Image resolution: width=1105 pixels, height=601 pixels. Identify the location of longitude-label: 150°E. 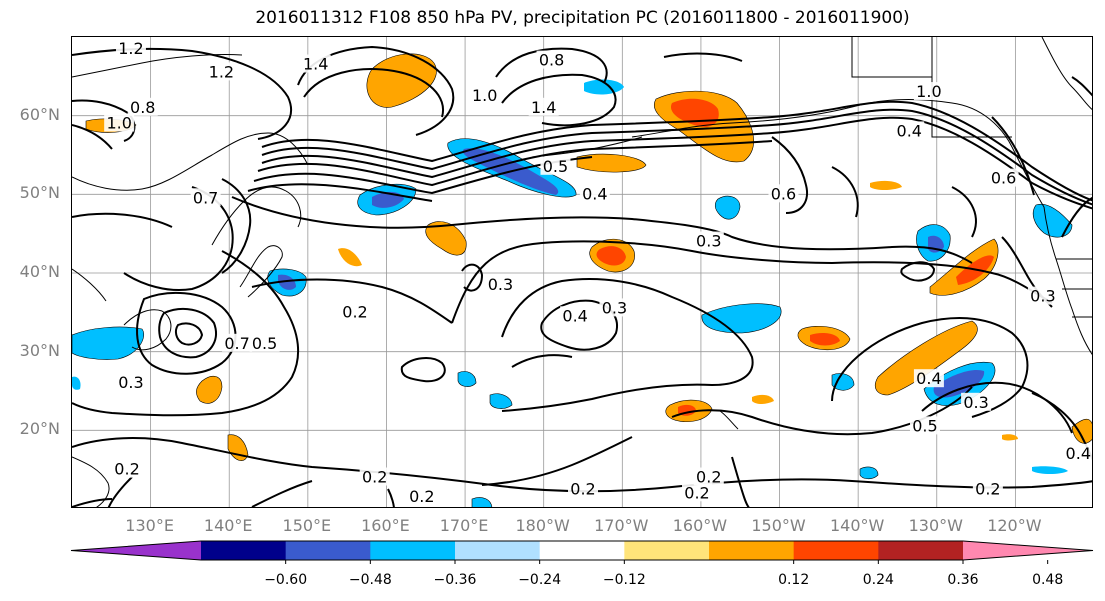
(307, 525).